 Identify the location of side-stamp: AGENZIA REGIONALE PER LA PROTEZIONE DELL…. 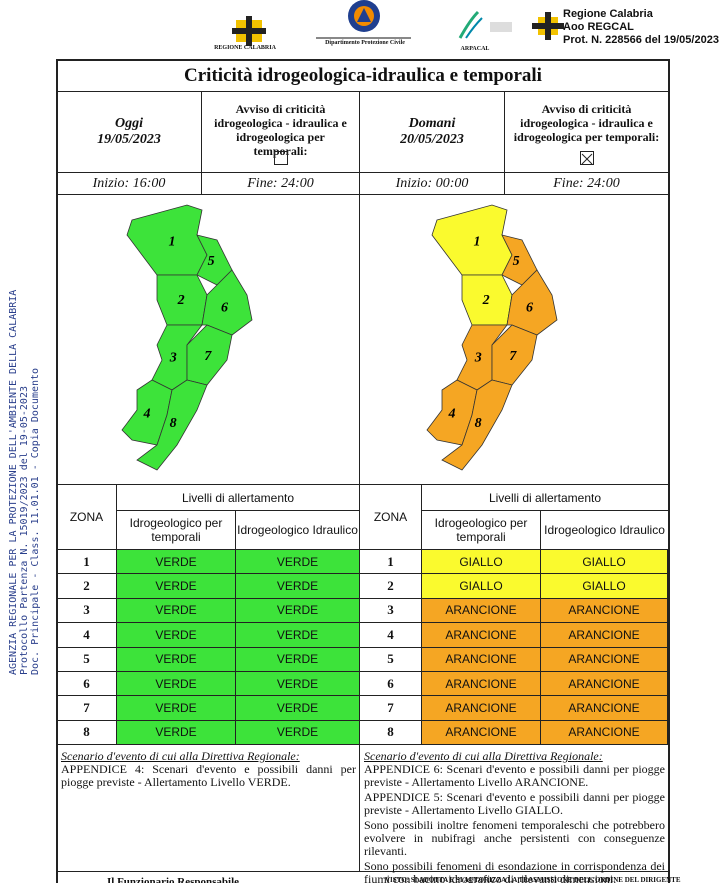
(26, 465).